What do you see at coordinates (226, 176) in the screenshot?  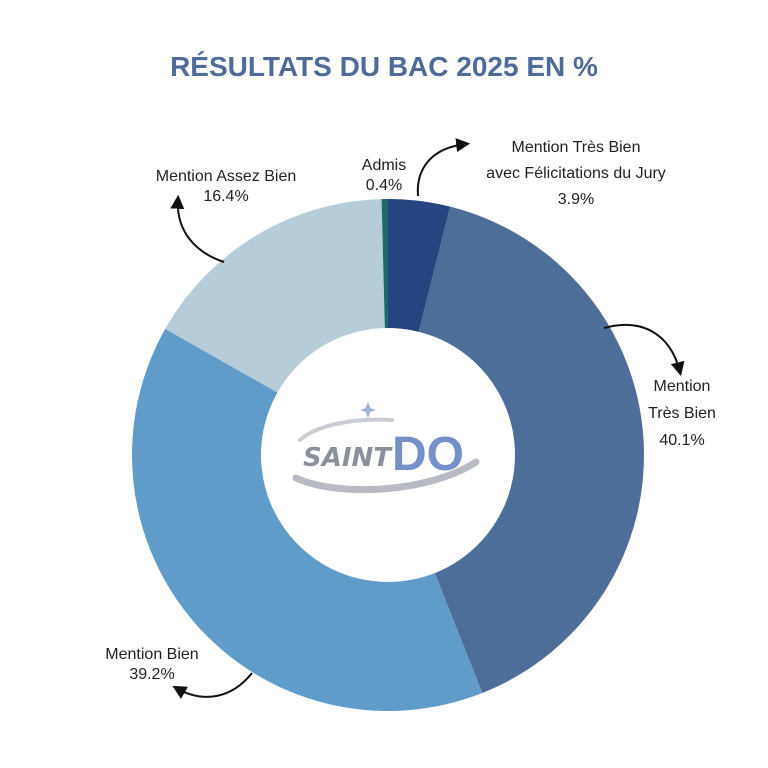 I see `slice-name-label: Mention Assez Bien` at bounding box center [226, 176].